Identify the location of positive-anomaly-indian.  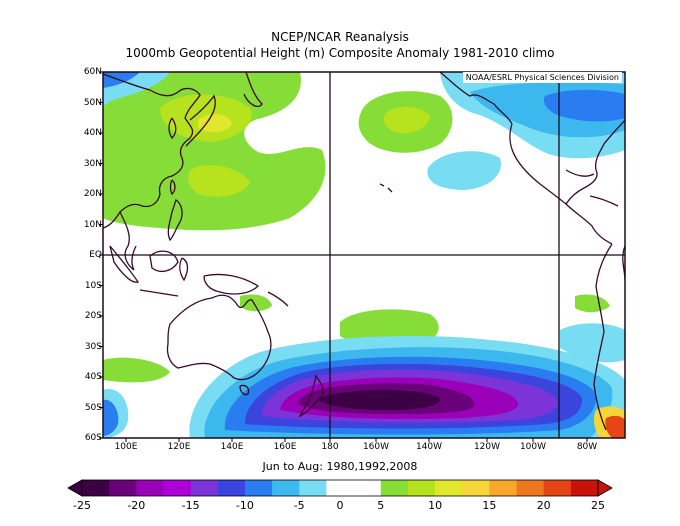
(136, 370).